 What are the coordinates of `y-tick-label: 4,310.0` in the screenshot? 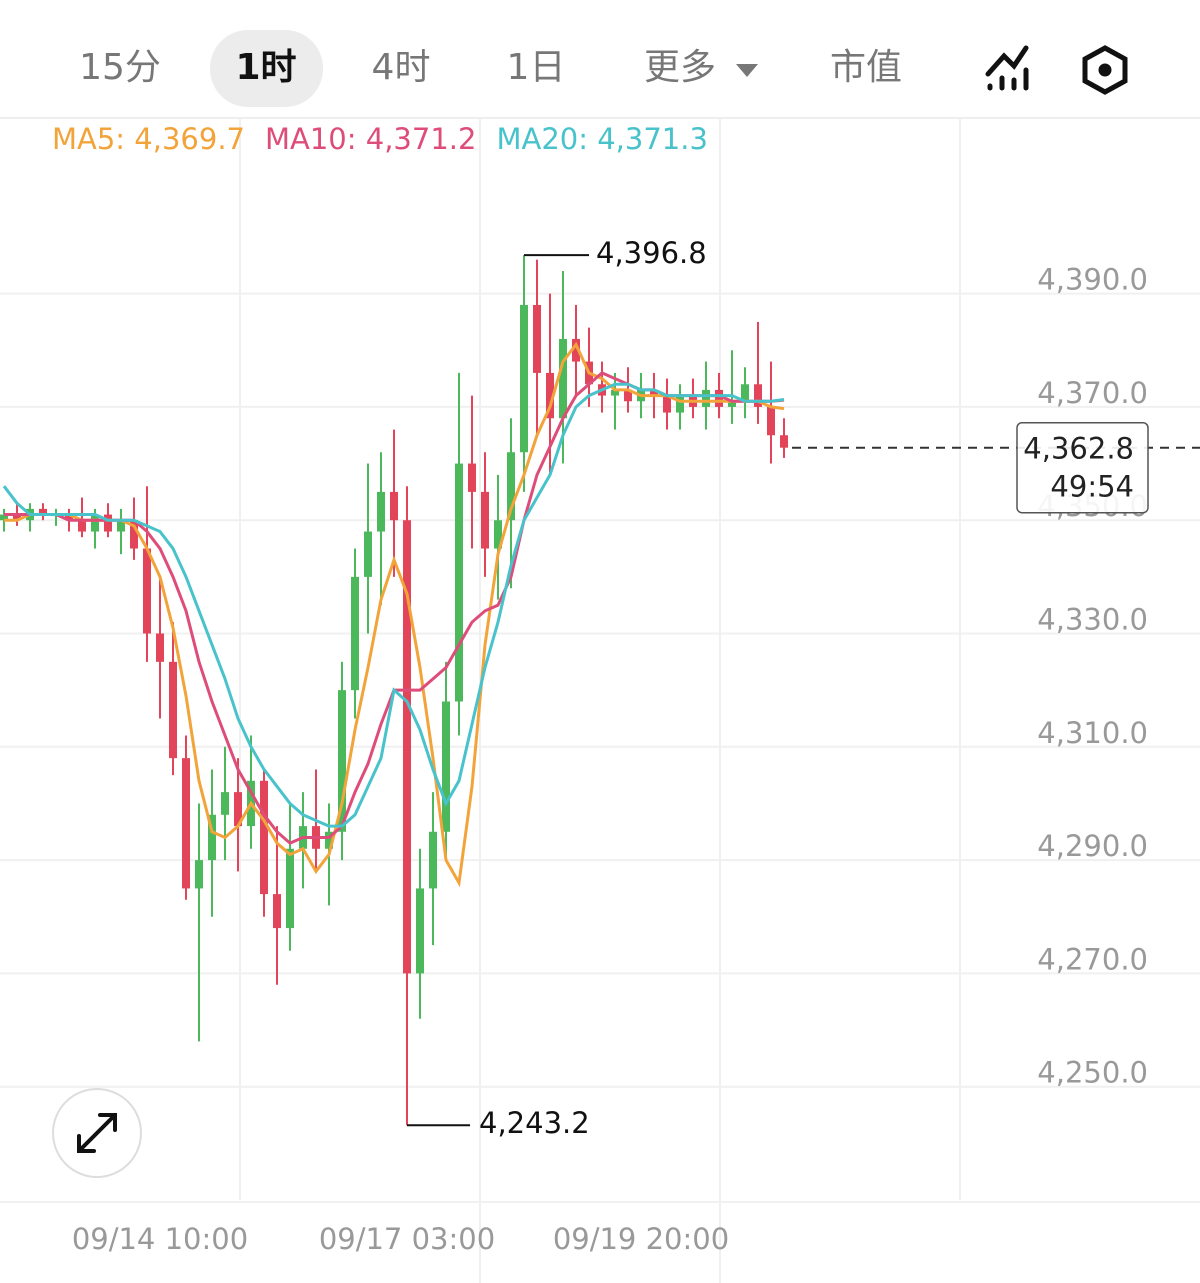 It's located at (1092, 733).